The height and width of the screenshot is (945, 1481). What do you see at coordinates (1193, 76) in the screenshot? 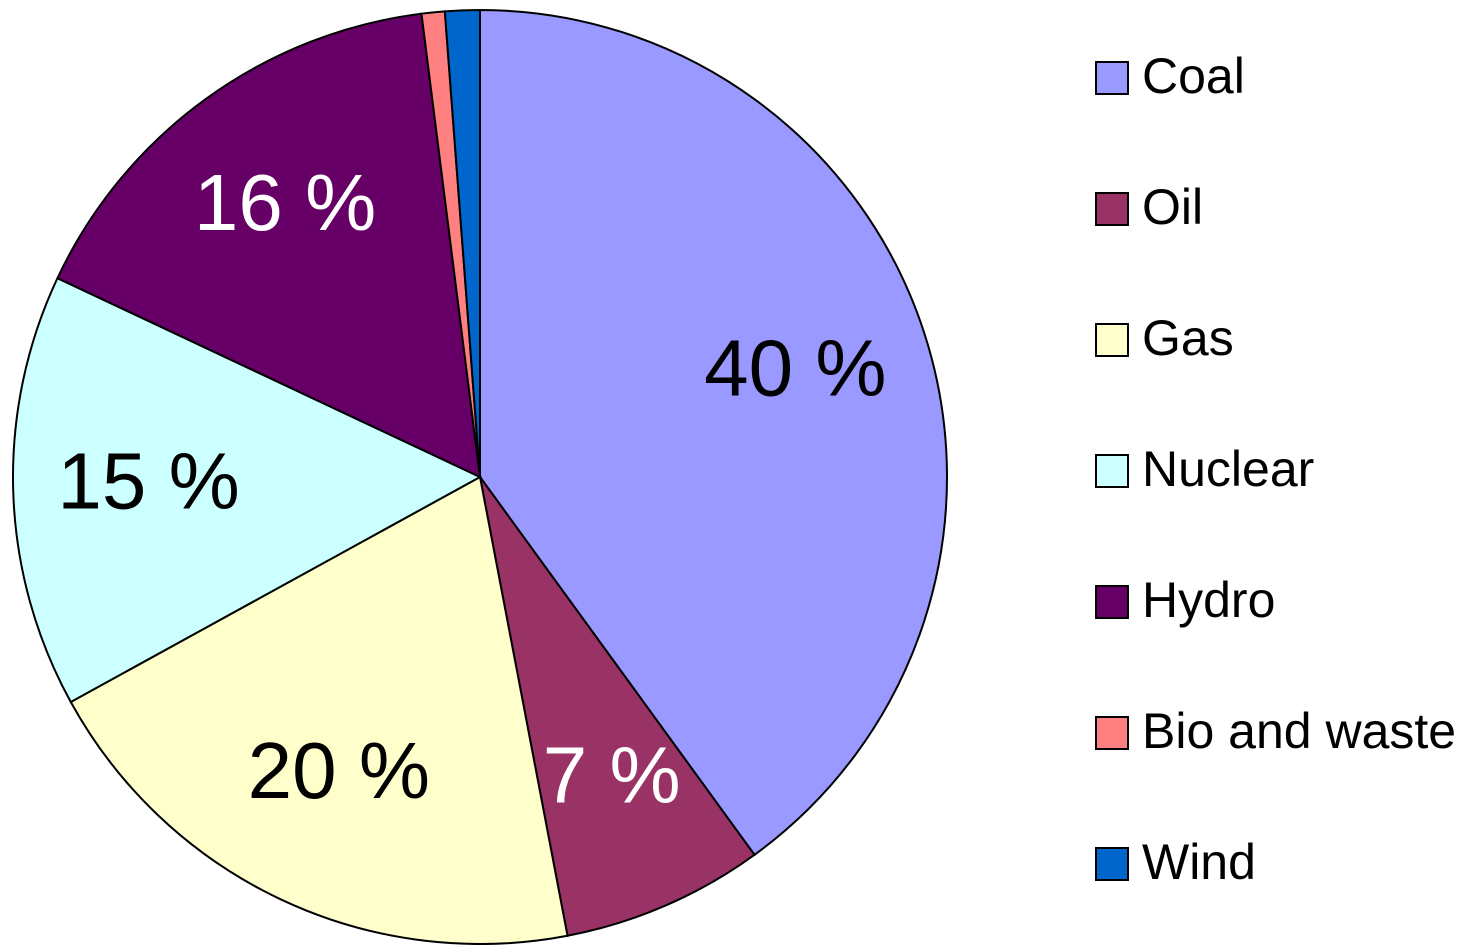
I see `legend-label: Coal` at bounding box center [1193, 76].